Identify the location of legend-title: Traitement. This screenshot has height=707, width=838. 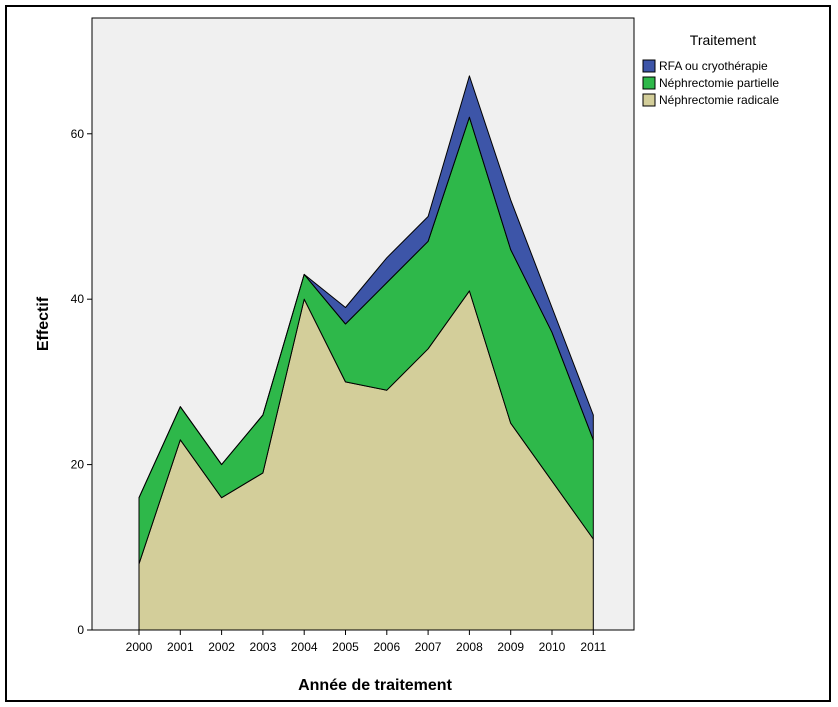
(723, 40).